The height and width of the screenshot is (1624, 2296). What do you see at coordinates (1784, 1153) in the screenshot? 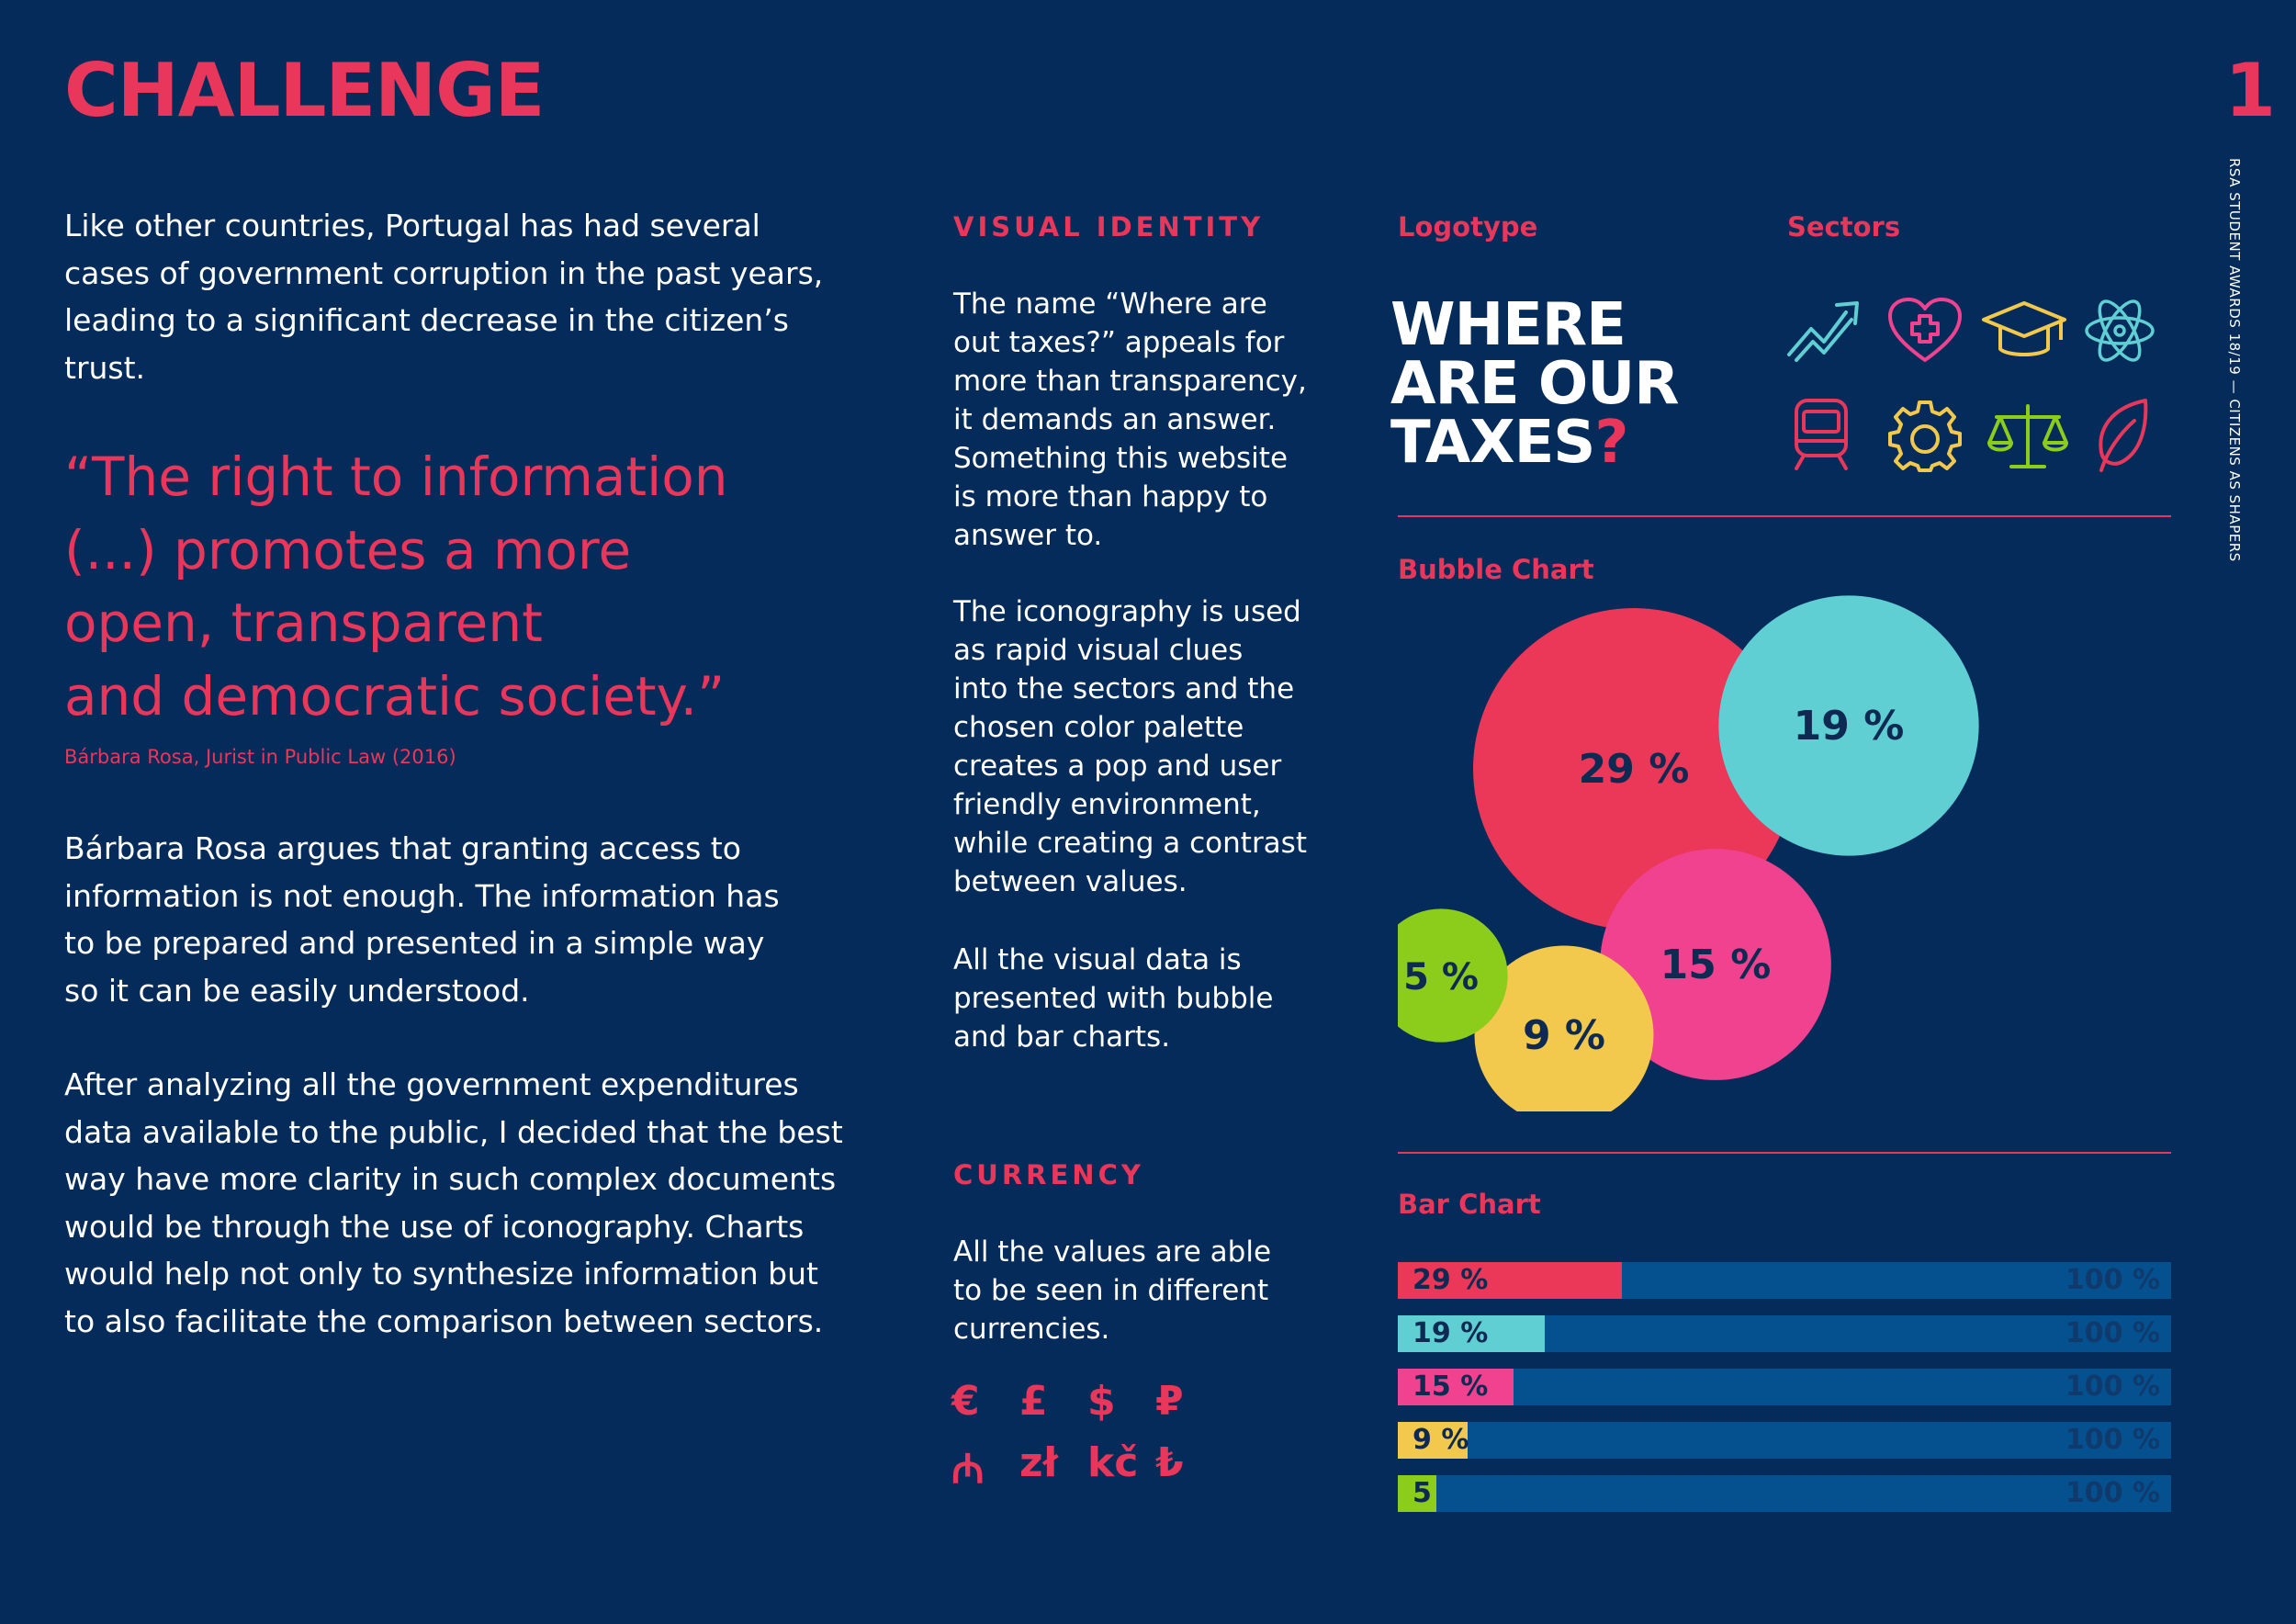
I see `divider-bottom` at bounding box center [1784, 1153].